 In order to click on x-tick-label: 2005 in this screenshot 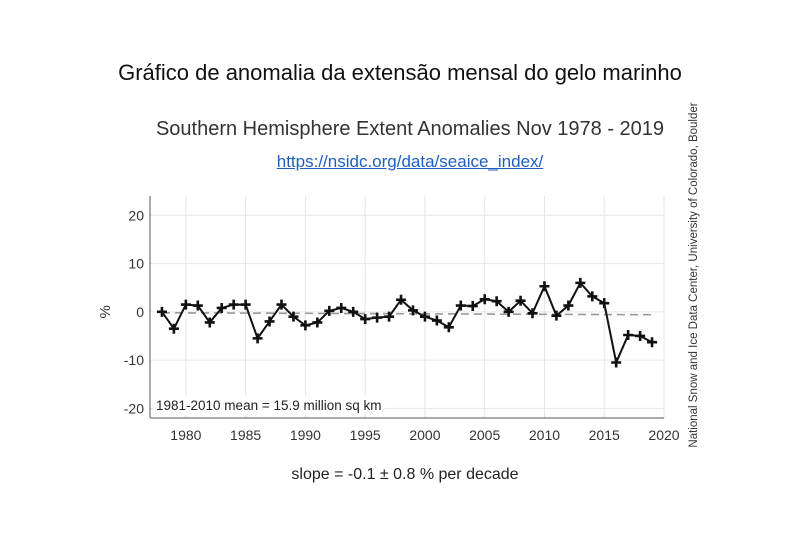, I will do `click(484, 435)`.